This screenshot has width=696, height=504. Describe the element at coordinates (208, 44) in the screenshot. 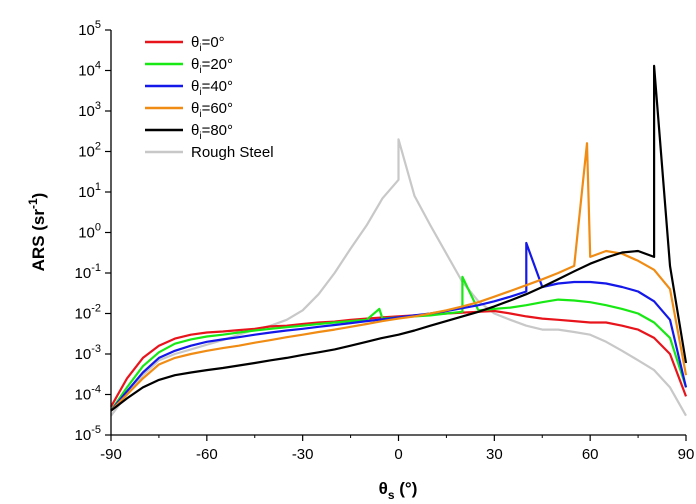

I see `legend-entry-label: θi=0°` at that location.